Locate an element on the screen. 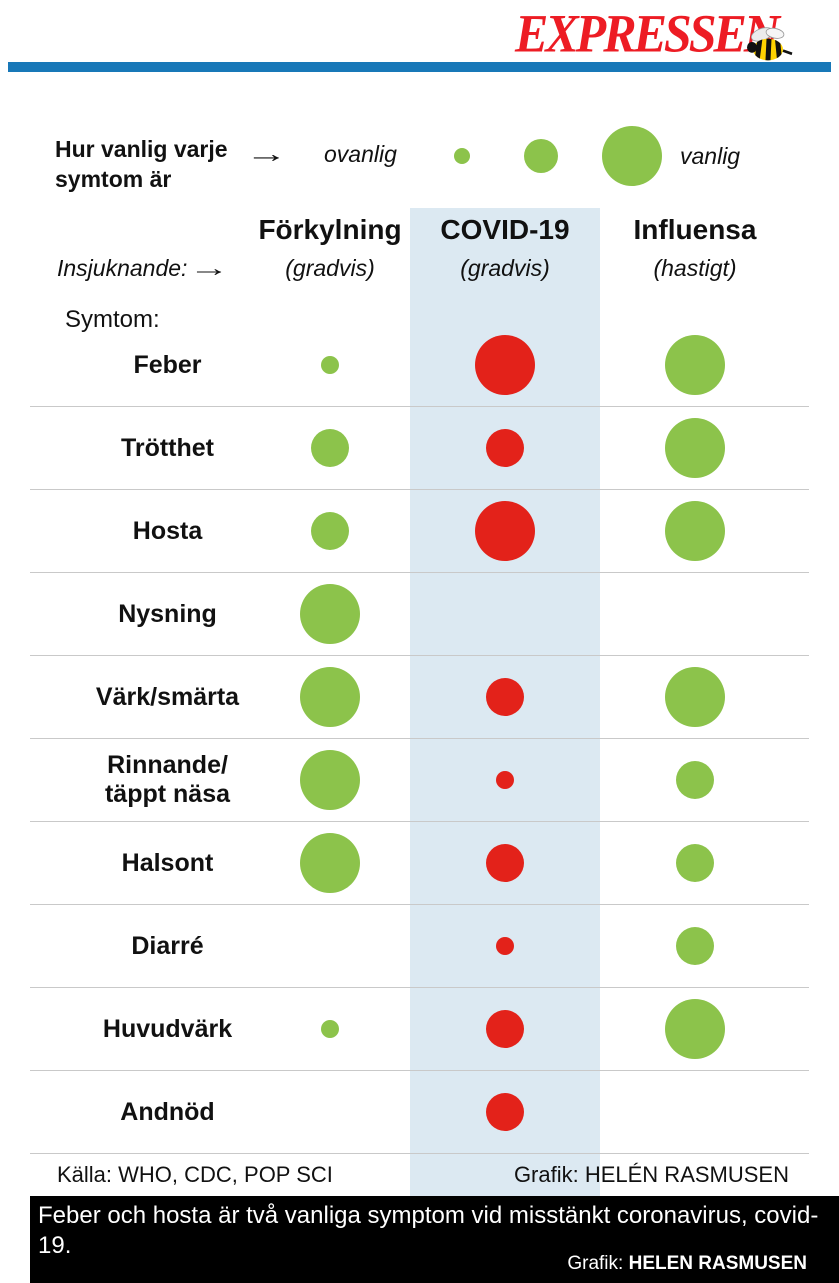 The height and width of the screenshot is (1283, 839). legend-dot-large is located at coordinates (632, 156).